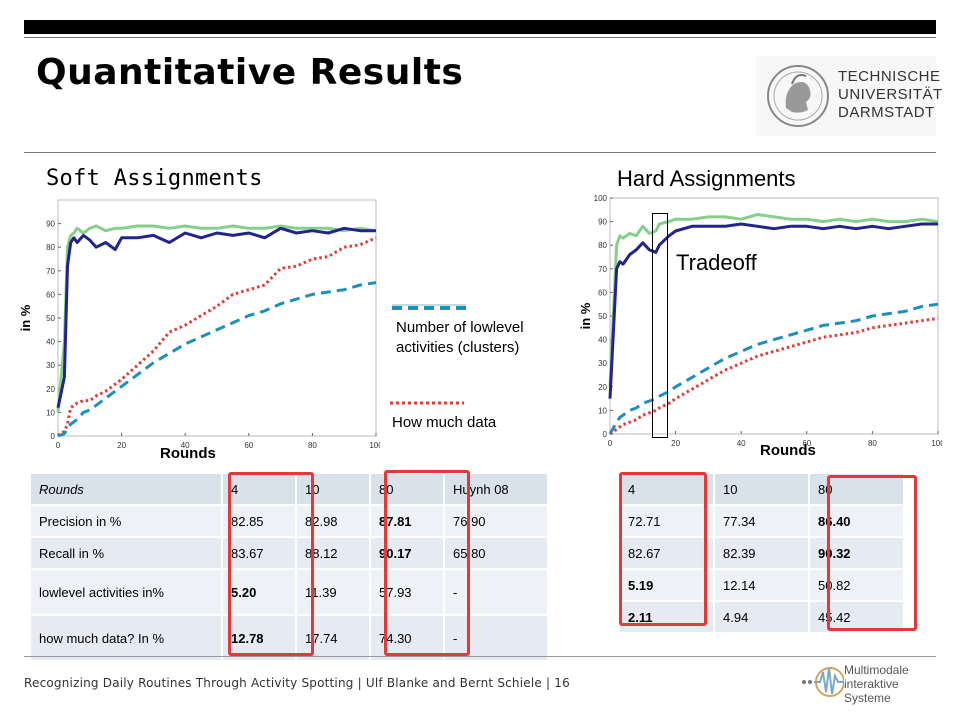  I want to click on data-legend: How much data, so click(444, 422).